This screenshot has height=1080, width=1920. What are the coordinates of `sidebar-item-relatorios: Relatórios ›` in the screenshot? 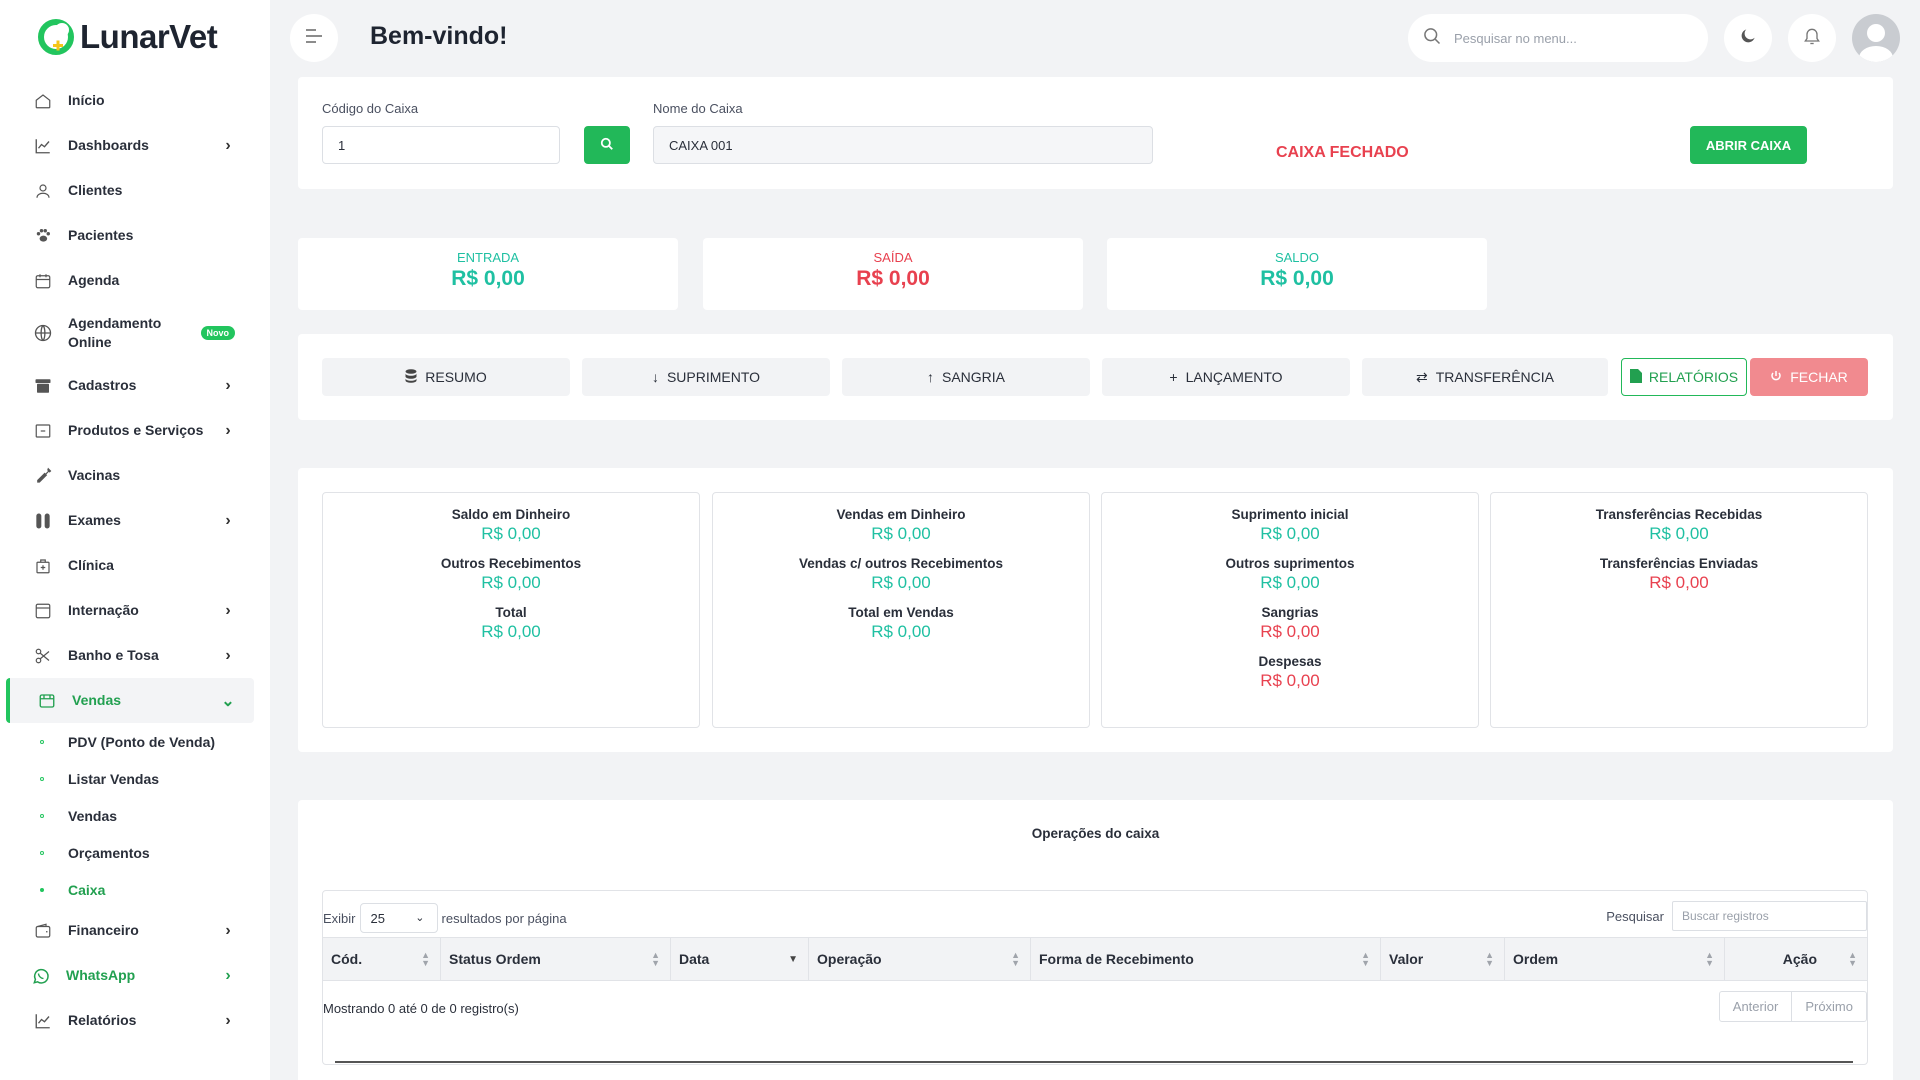 It's located at (135, 1020).